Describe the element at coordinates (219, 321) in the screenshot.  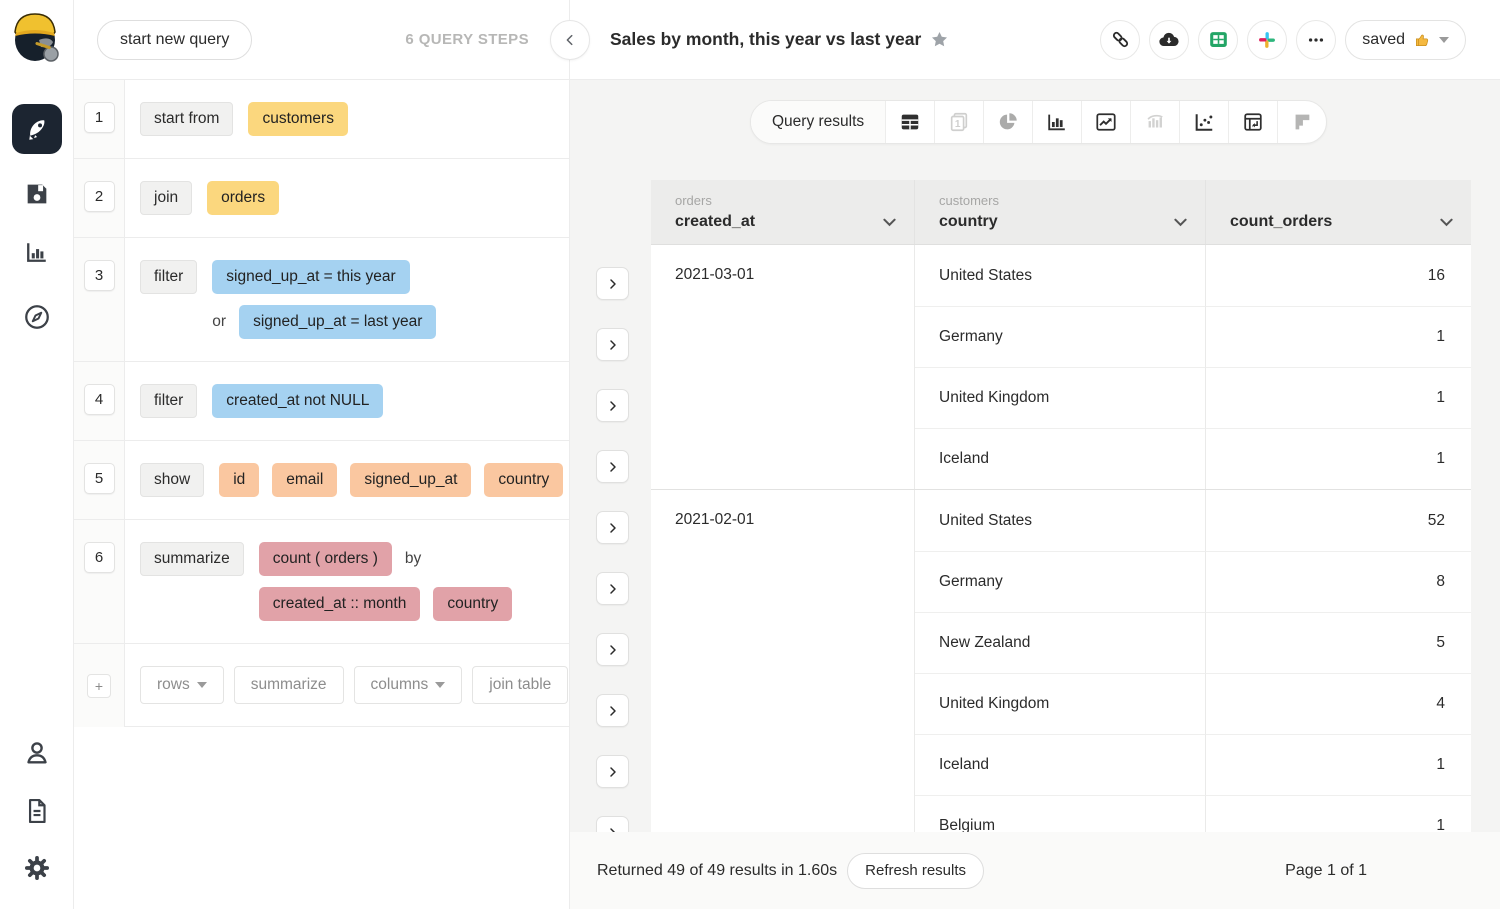
I see `connector-label: or` at that location.